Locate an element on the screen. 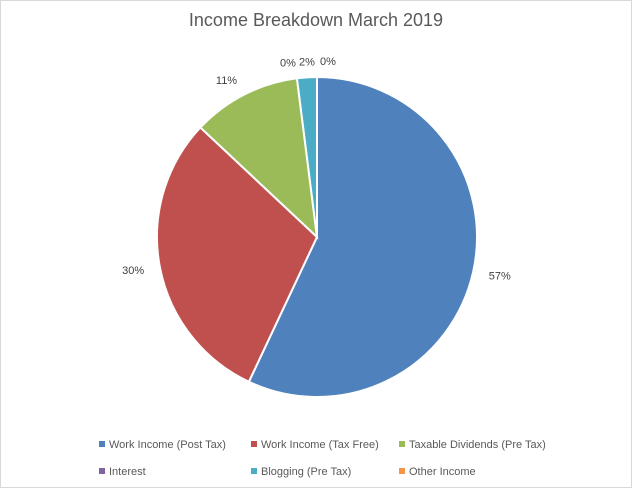 This screenshot has height=489, width=632. legend-item-interest: Interest is located at coordinates (122, 472).